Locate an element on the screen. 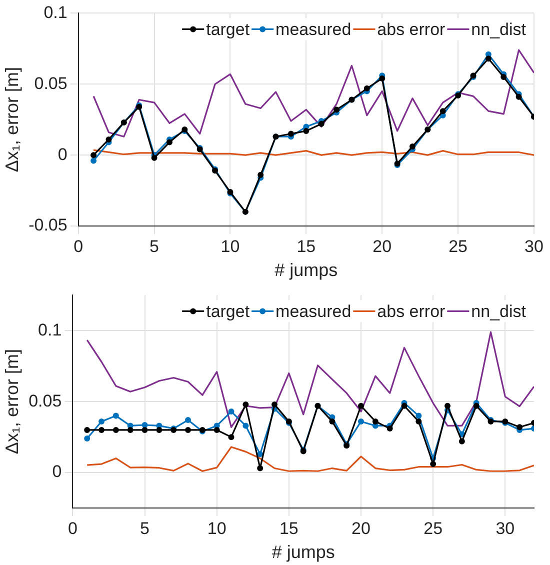 This screenshot has height=565, width=550. y-tick-label: -0.05 is located at coordinates (48, 225).